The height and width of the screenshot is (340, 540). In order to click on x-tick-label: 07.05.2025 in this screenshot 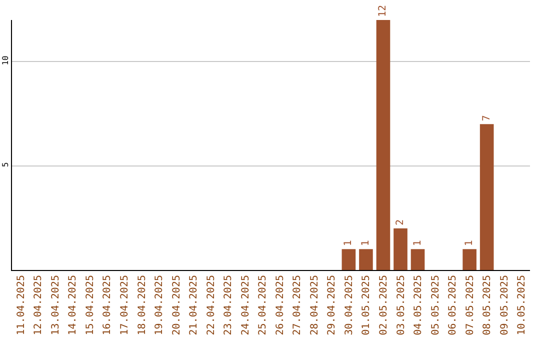, I will do `click(470, 305)`.